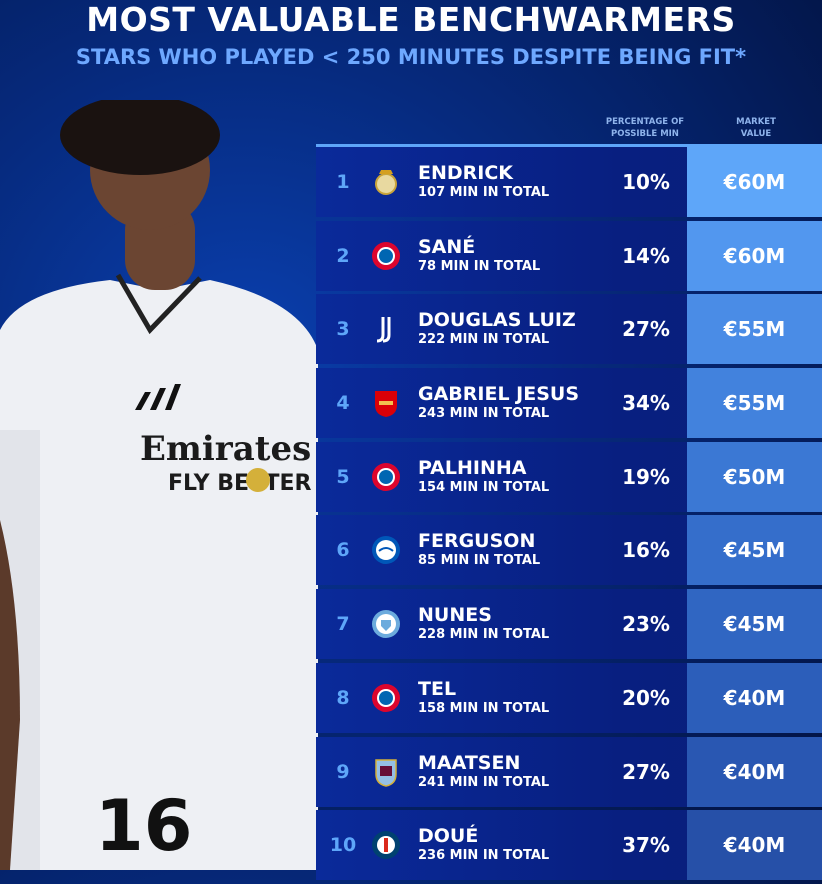  Describe the element at coordinates (386, 845) in the screenshot. I see `psg-crest-icon` at that location.